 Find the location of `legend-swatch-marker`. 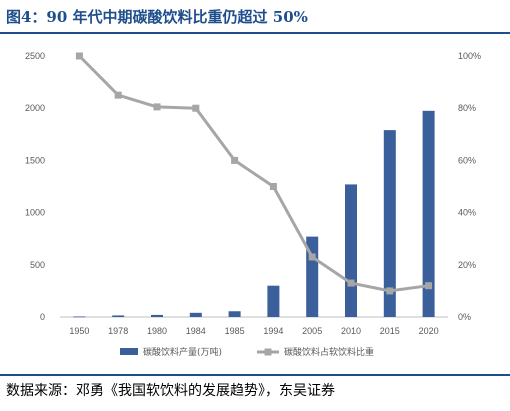

legend-swatch-marker is located at coordinates (268, 352).